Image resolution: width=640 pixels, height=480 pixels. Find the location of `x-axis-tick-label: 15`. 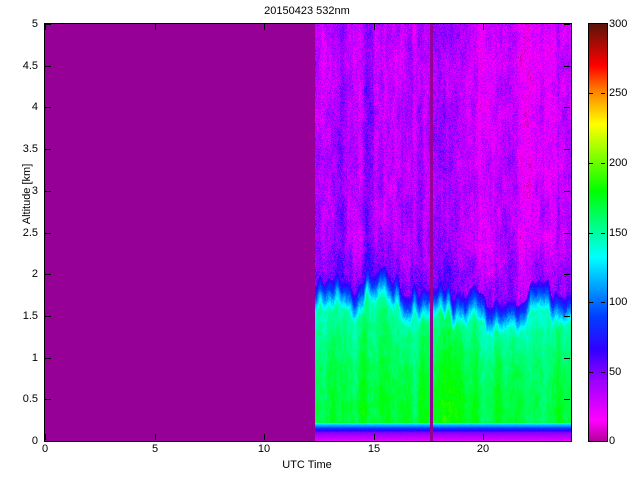

x-axis-tick-label: 15 is located at coordinates (374, 449).